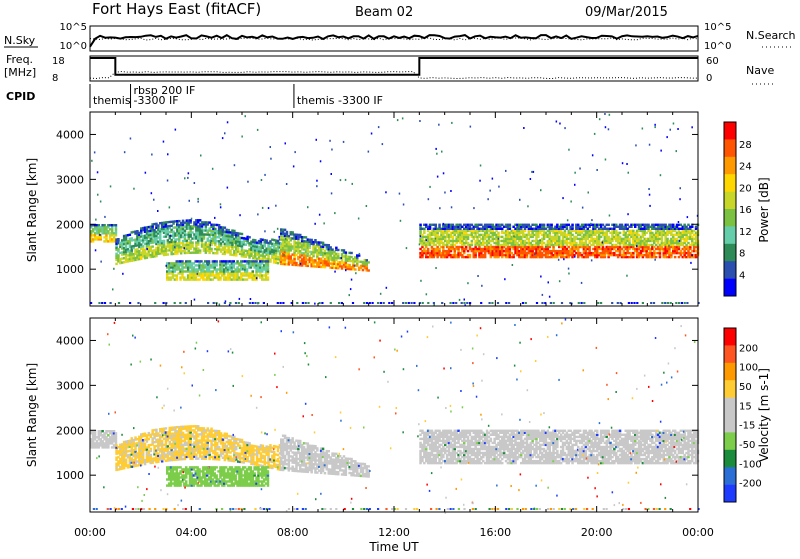  What do you see at coordinates (70, 179) in the screenshot?
I see `y-tick-label: 3000` at bounding box center [70, 179].